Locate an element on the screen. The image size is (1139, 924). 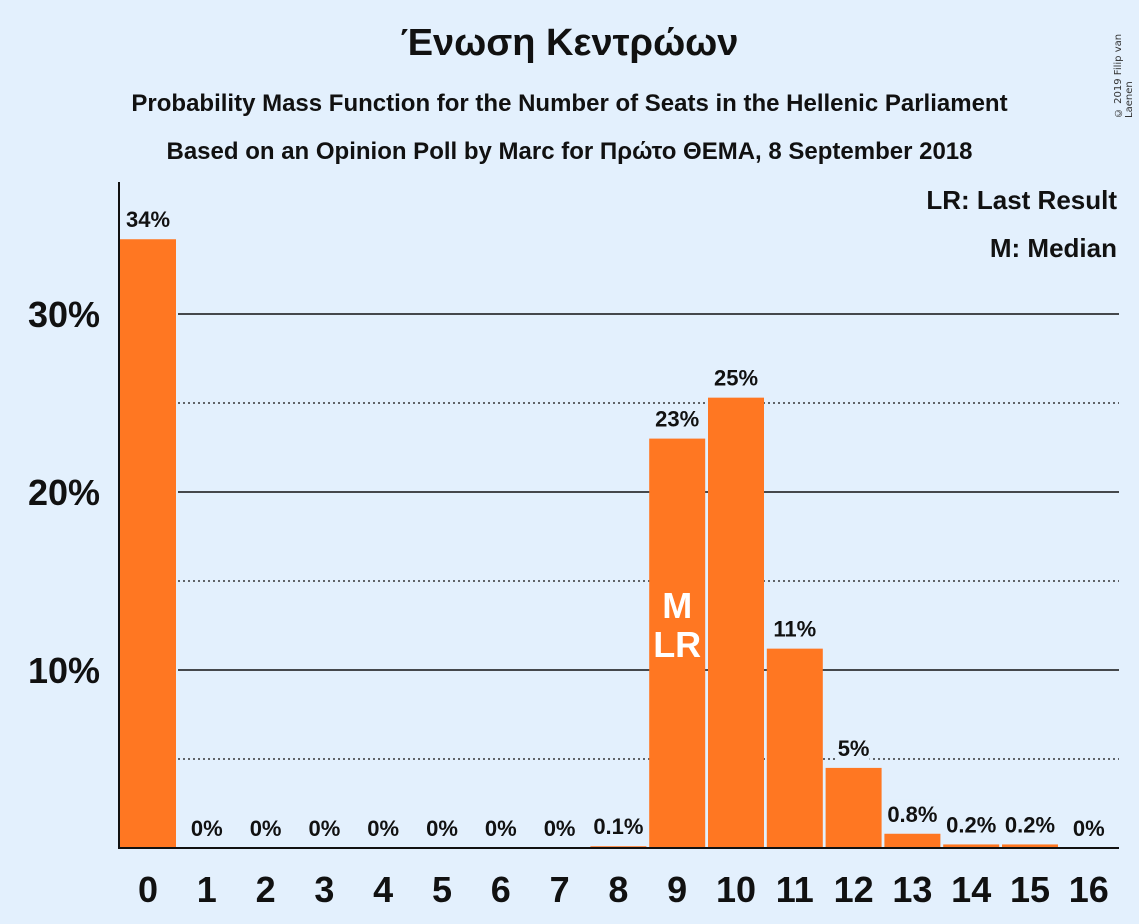
data-label: 11% is located at coordinates (794, 629).